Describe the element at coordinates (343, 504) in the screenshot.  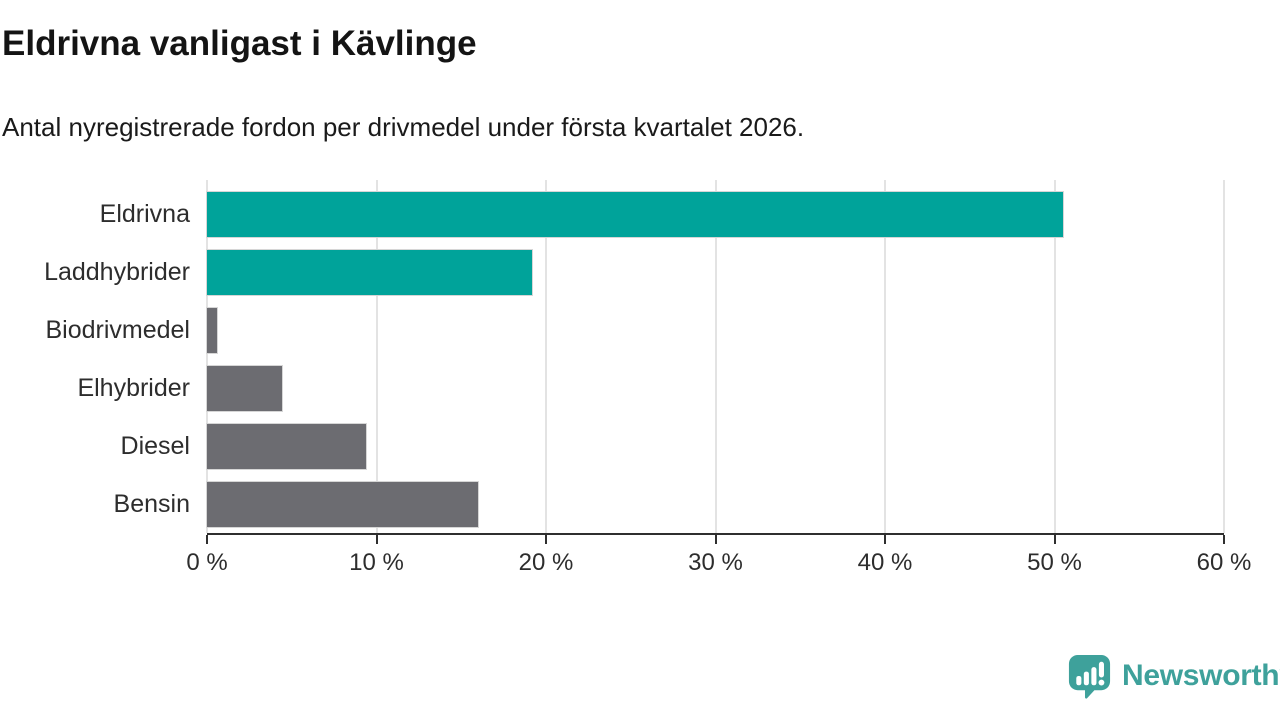
I see `bar-bensin` at that location.